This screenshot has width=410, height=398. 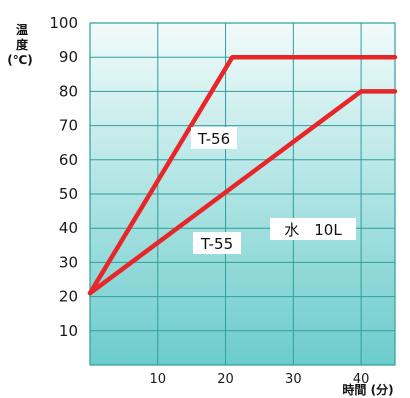 I want to click on y-tick-label: 80, so click(x=68, y=91).